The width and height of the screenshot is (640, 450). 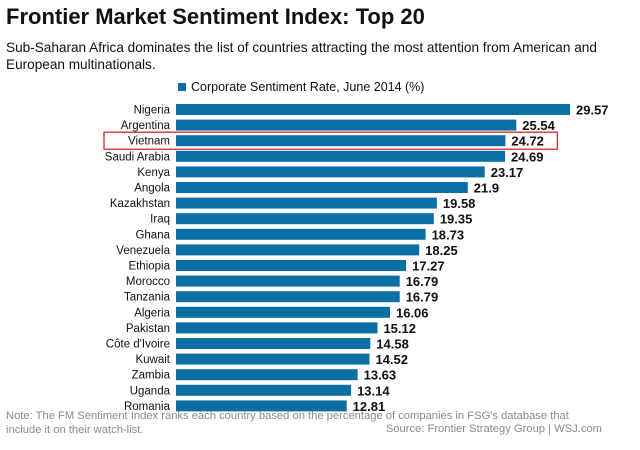 What do you see at coordinates (538, 125) in the screenshot?
I see `value-label: 25.54` at bounding box center [538, 125].